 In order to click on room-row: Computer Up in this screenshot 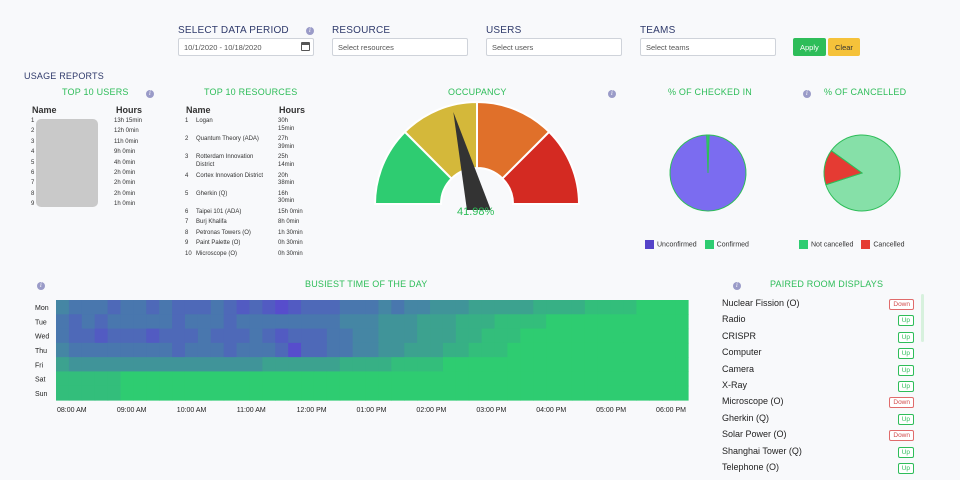, I will do `click(820, 353)`.